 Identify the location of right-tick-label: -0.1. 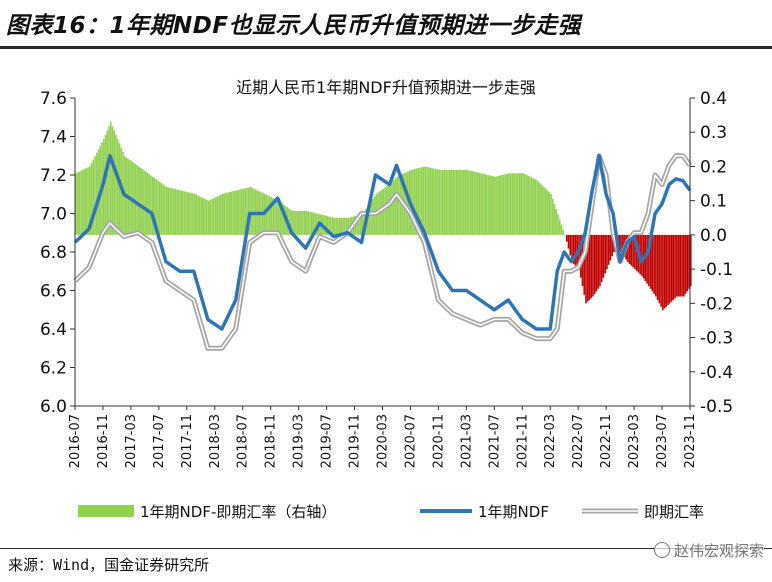
(716, 270).